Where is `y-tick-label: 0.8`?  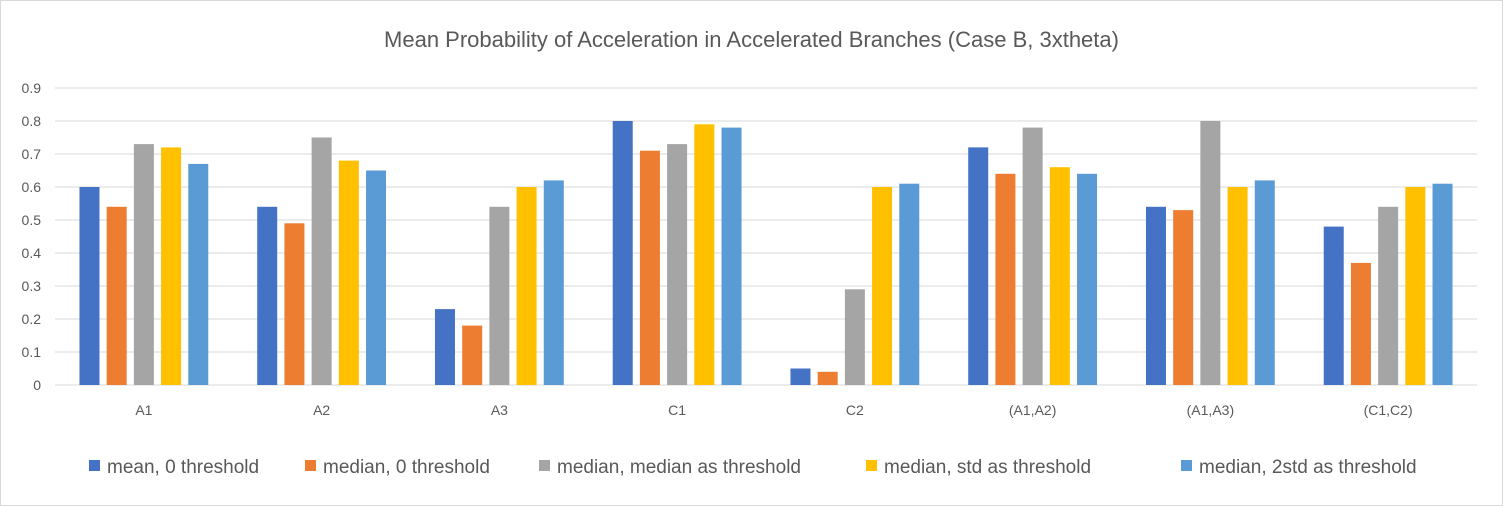
y-tick-label: 0.8 is located at coordinates (32, 121).